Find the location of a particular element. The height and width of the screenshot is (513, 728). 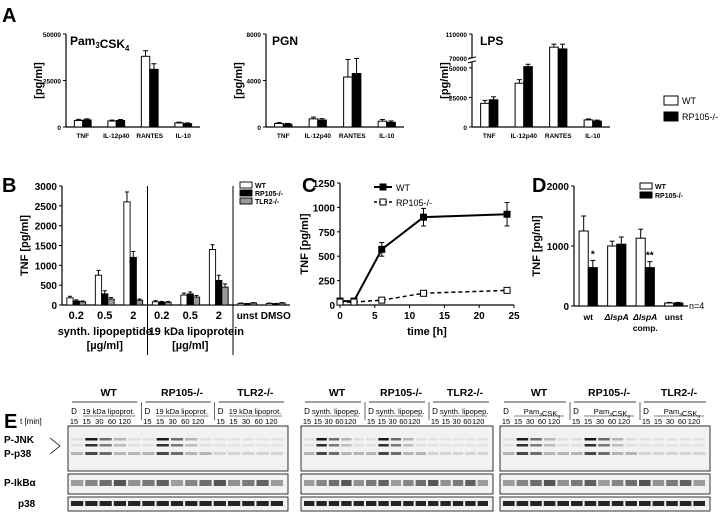

significance-mark: ** is located at coordinates (650, 256).